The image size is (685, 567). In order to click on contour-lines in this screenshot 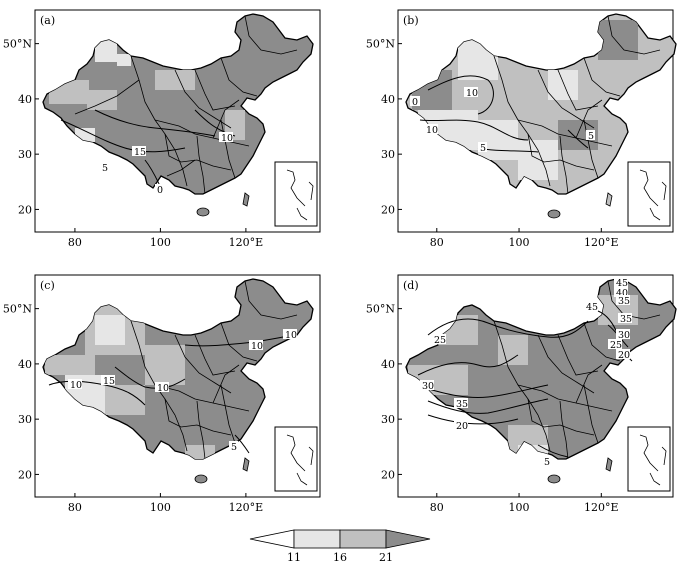, I will do `click(525, 384)`.